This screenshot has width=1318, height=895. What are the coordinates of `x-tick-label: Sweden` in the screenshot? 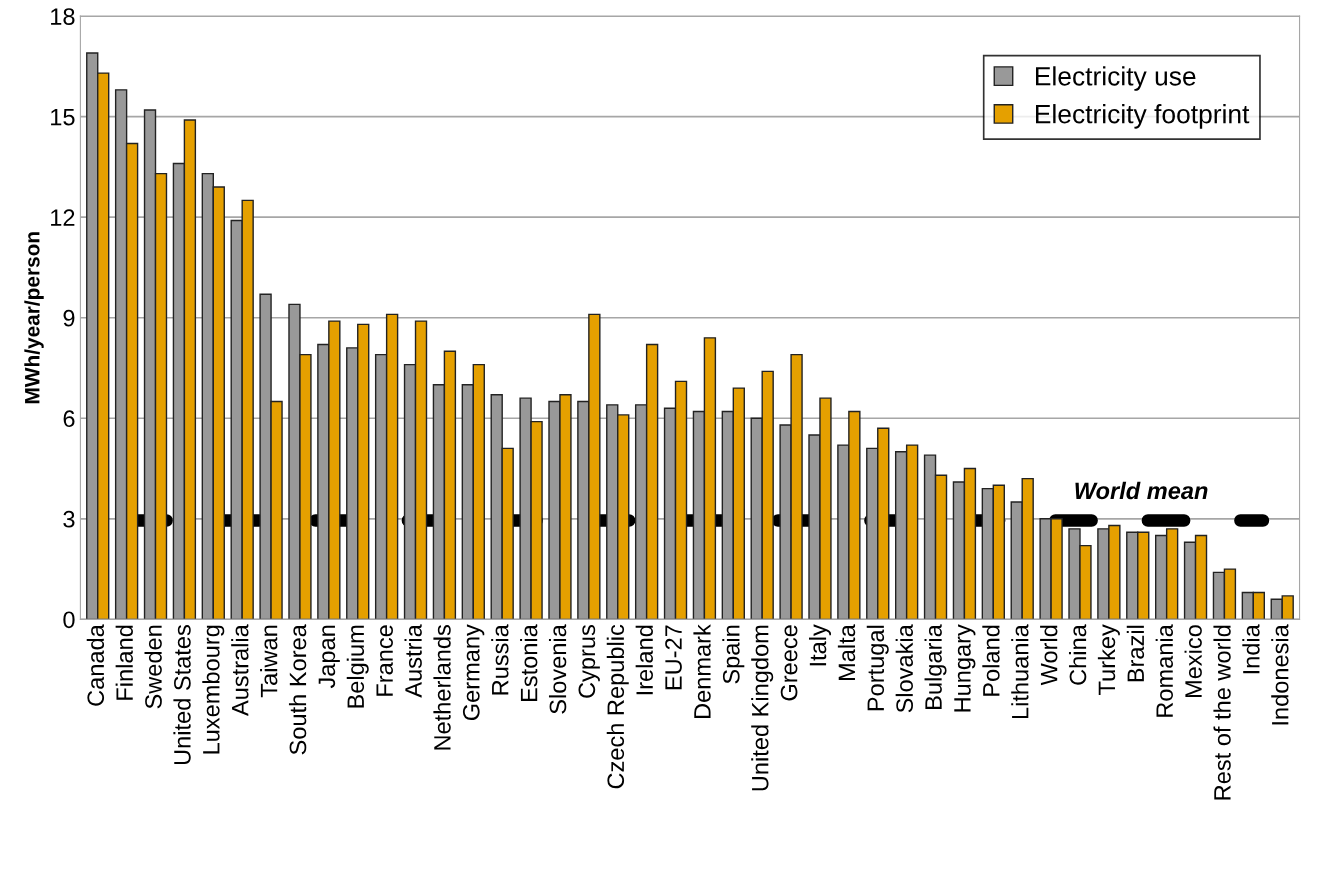 It's located at (153, 667).